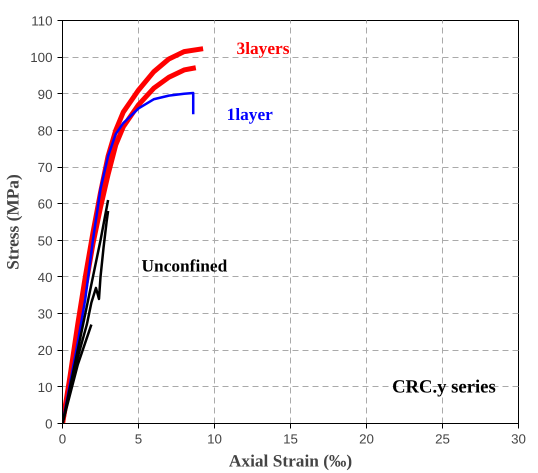 This screenshot has height=473, width=538. I want to click on series-label: 3layers, so click(263, 48).